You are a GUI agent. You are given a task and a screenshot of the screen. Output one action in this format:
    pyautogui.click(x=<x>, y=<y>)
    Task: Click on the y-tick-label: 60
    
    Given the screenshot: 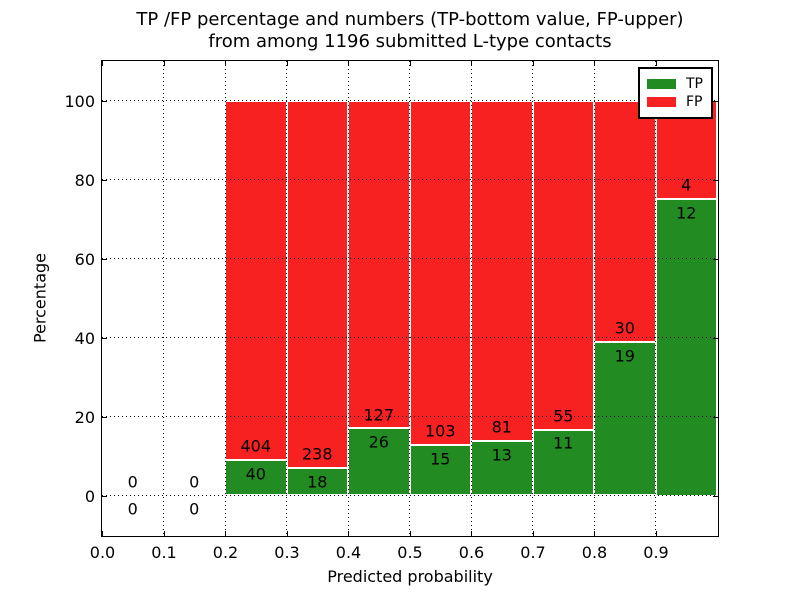 What is the action you would take?
    pyautogui.click(x=84, y=259)
    